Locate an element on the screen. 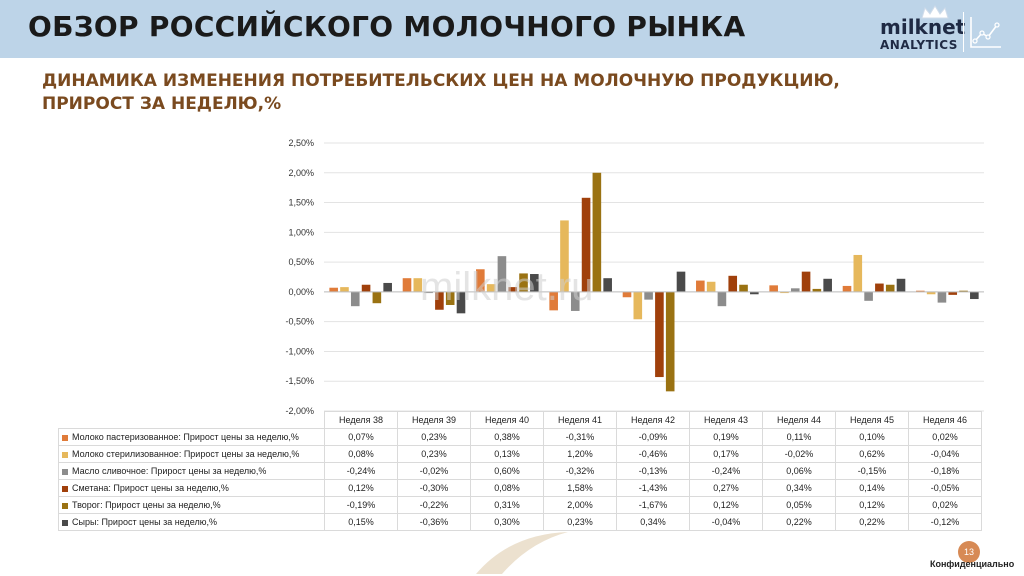 Image resolution: width=1024 pixels, height=576 pixels. table-cell: -0,31% is located at coordinates (580, 437).